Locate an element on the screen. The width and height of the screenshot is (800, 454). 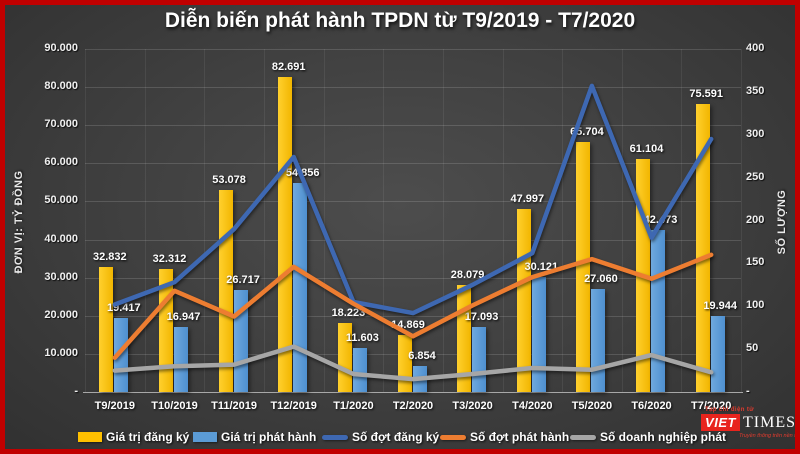
legend-label: Số đợt đăng ký is located at coordinates (396, 437).